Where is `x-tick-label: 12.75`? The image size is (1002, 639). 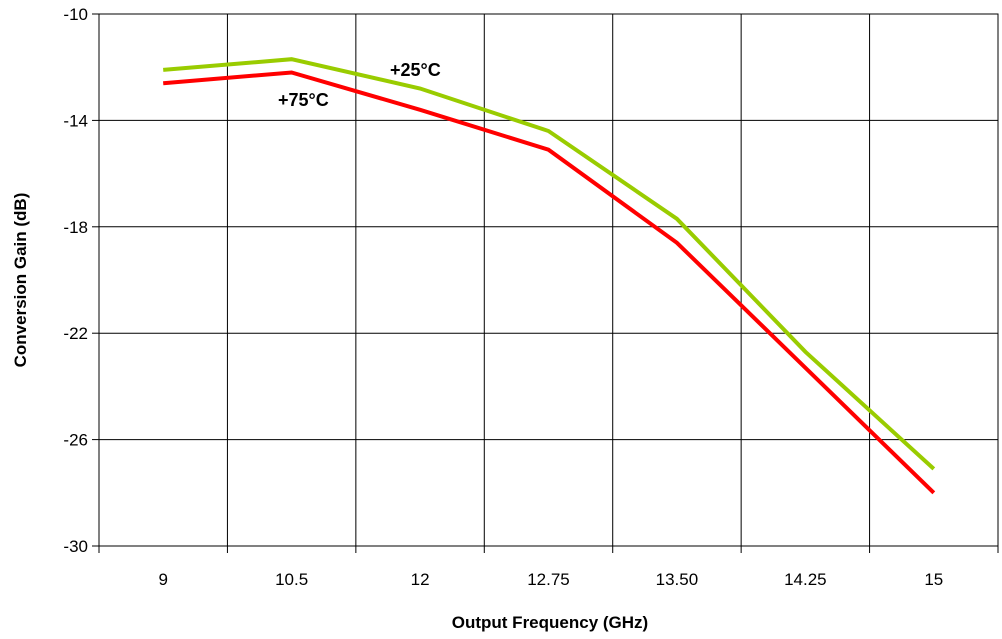
x-tick-label: 12.75 is located at coordinates (548, 579).